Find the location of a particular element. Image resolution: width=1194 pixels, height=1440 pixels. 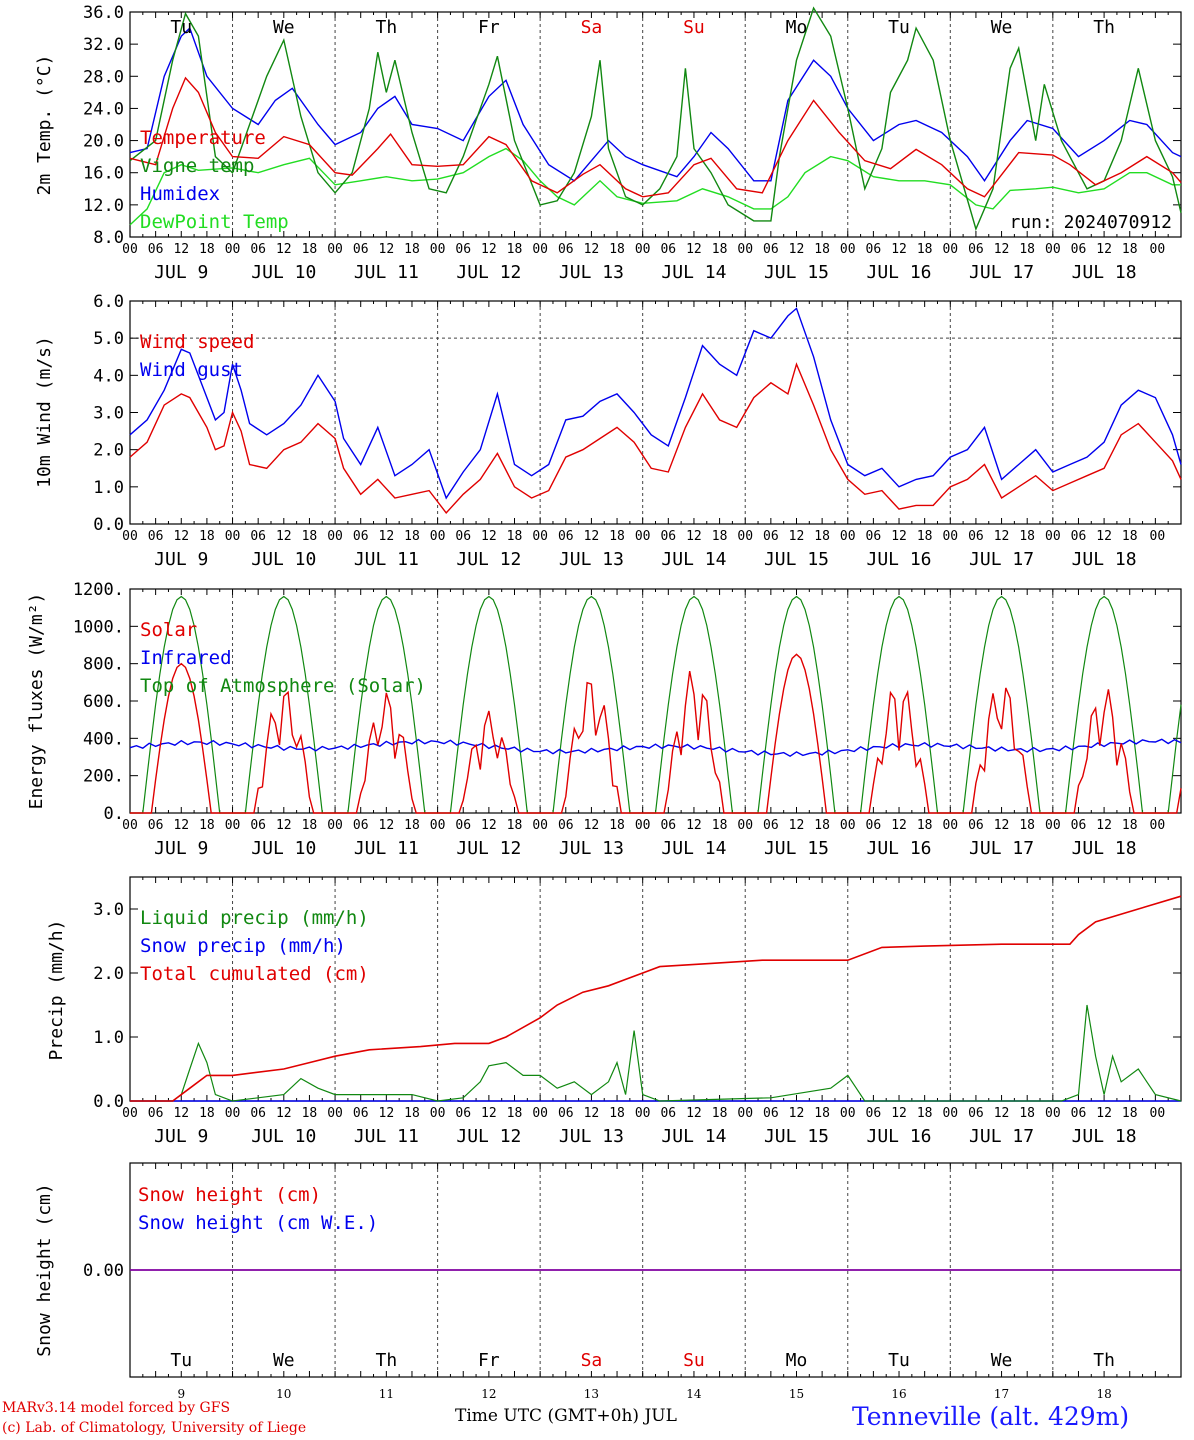

series-vigne-temp is located at coordinates (655, 119).